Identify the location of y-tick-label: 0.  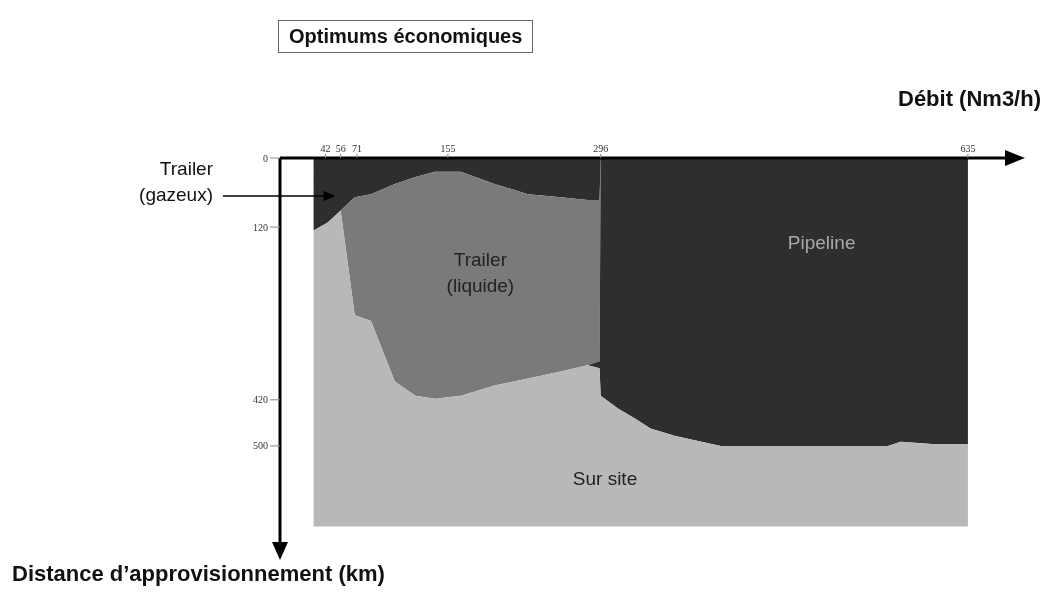
(265, 158).